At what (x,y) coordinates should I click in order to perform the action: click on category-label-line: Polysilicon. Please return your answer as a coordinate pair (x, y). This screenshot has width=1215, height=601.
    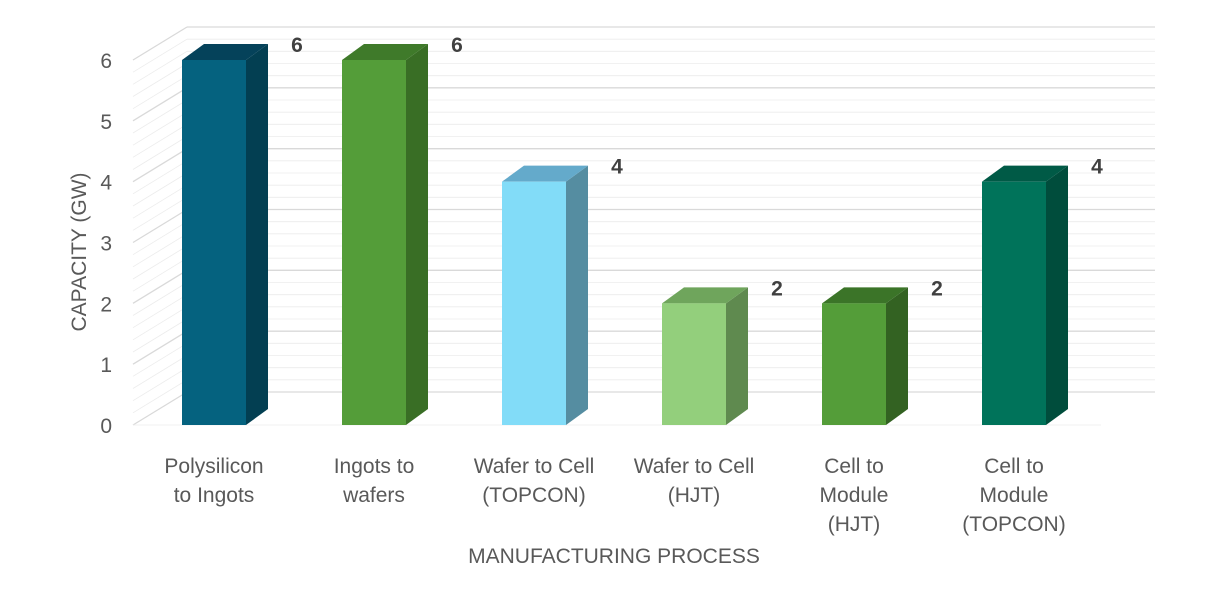
    Looking at the image, I should click on (213, 466).